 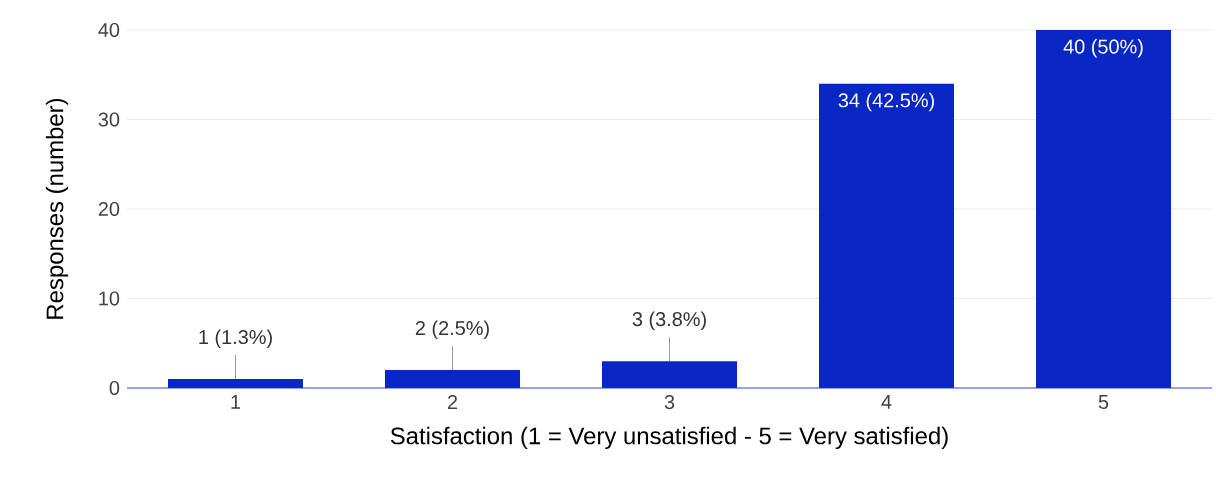 I want to click on data-label: 34 (42.5%), so click(x=886, y=102).